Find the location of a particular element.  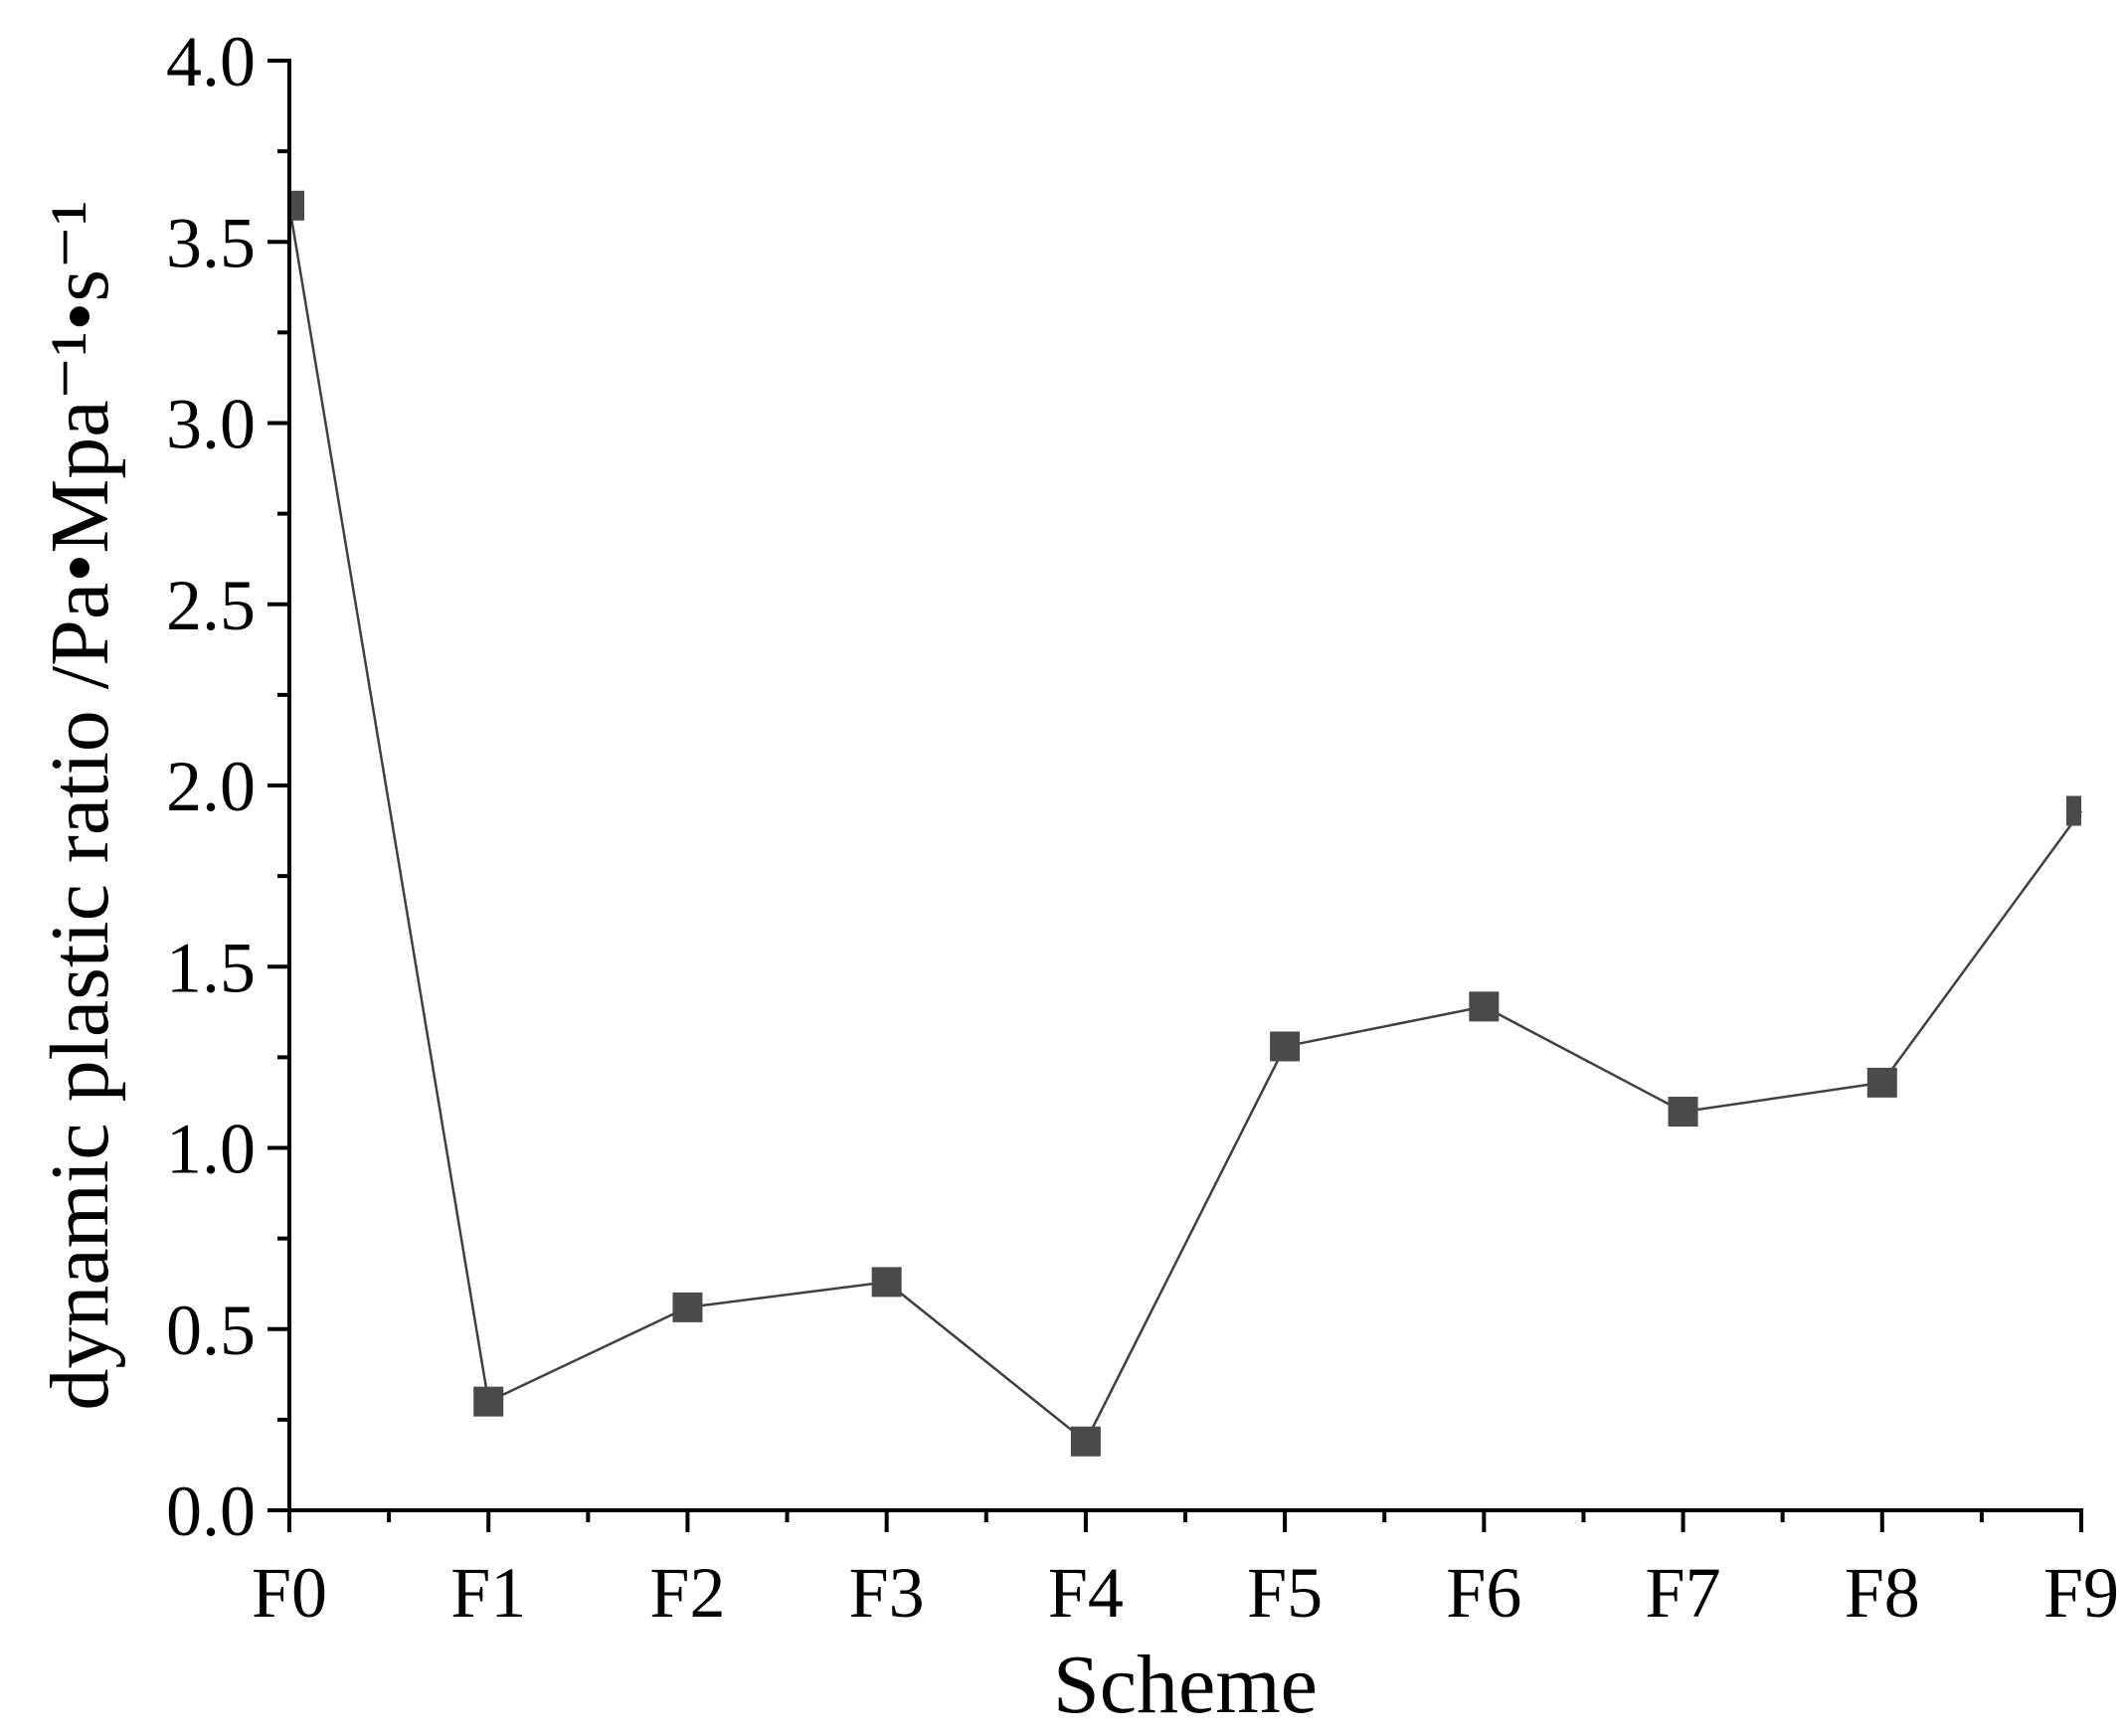

x-tick-label: F2 is located at coordinates (687, 1593).